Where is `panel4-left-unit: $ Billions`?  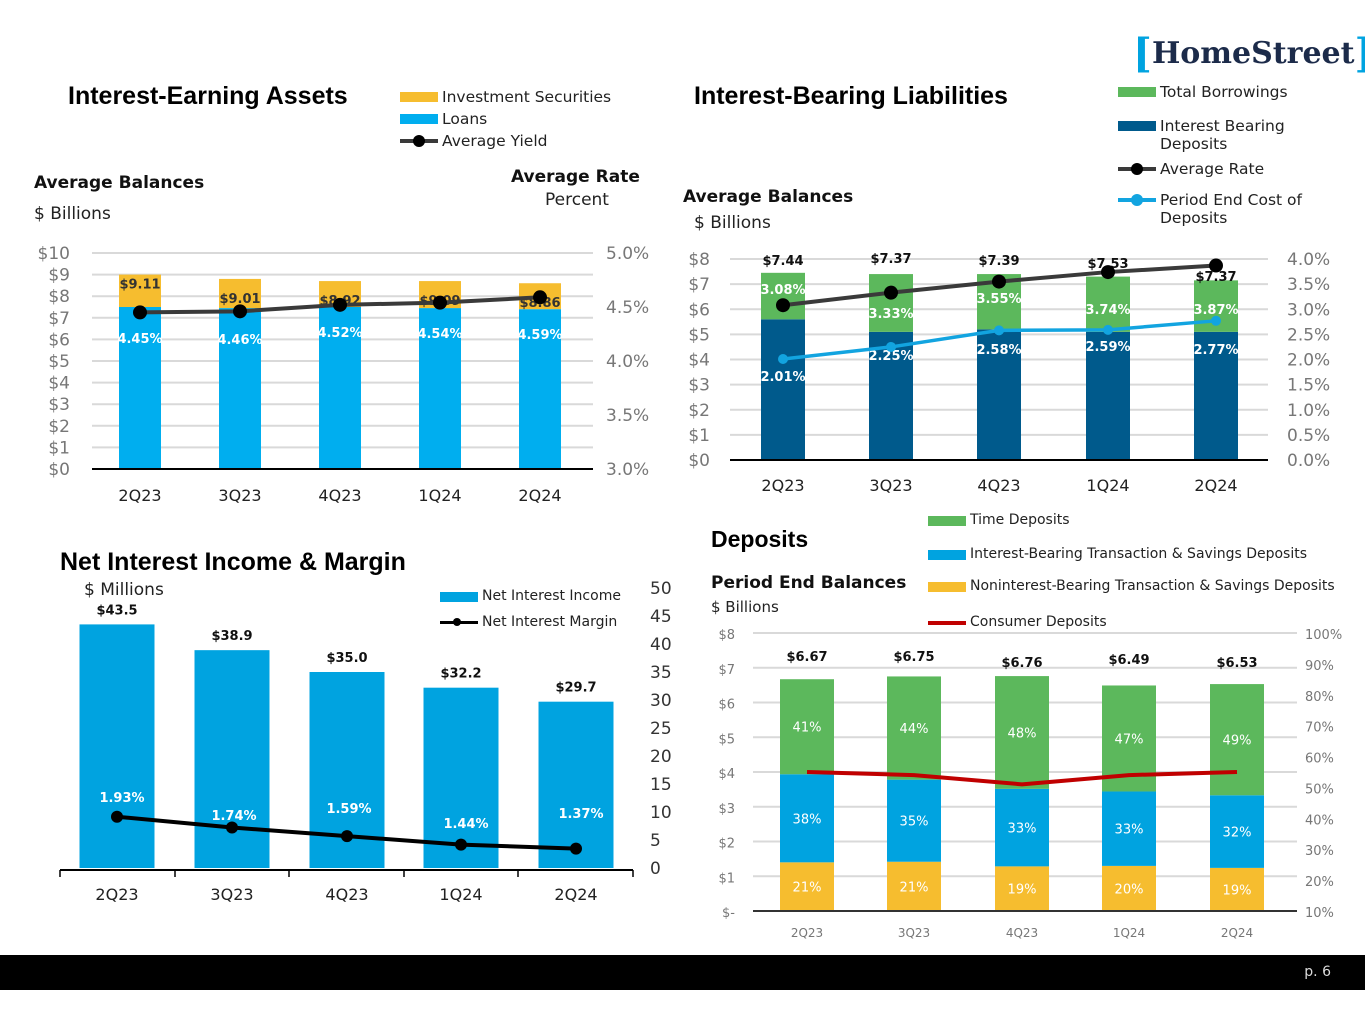 panel4-left-unit: $ Billions is located at coordinates (745, 607).